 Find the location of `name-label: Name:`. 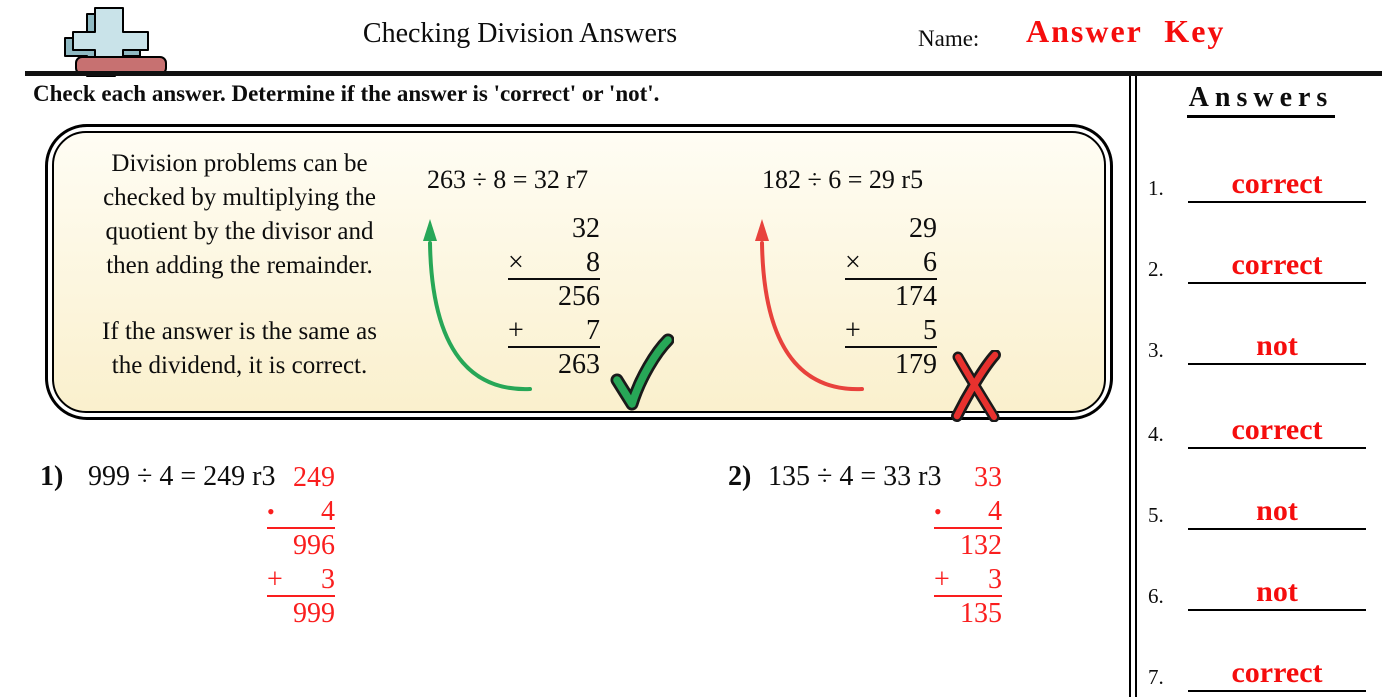

name-label: Name: is located at coordinates (949, 38).